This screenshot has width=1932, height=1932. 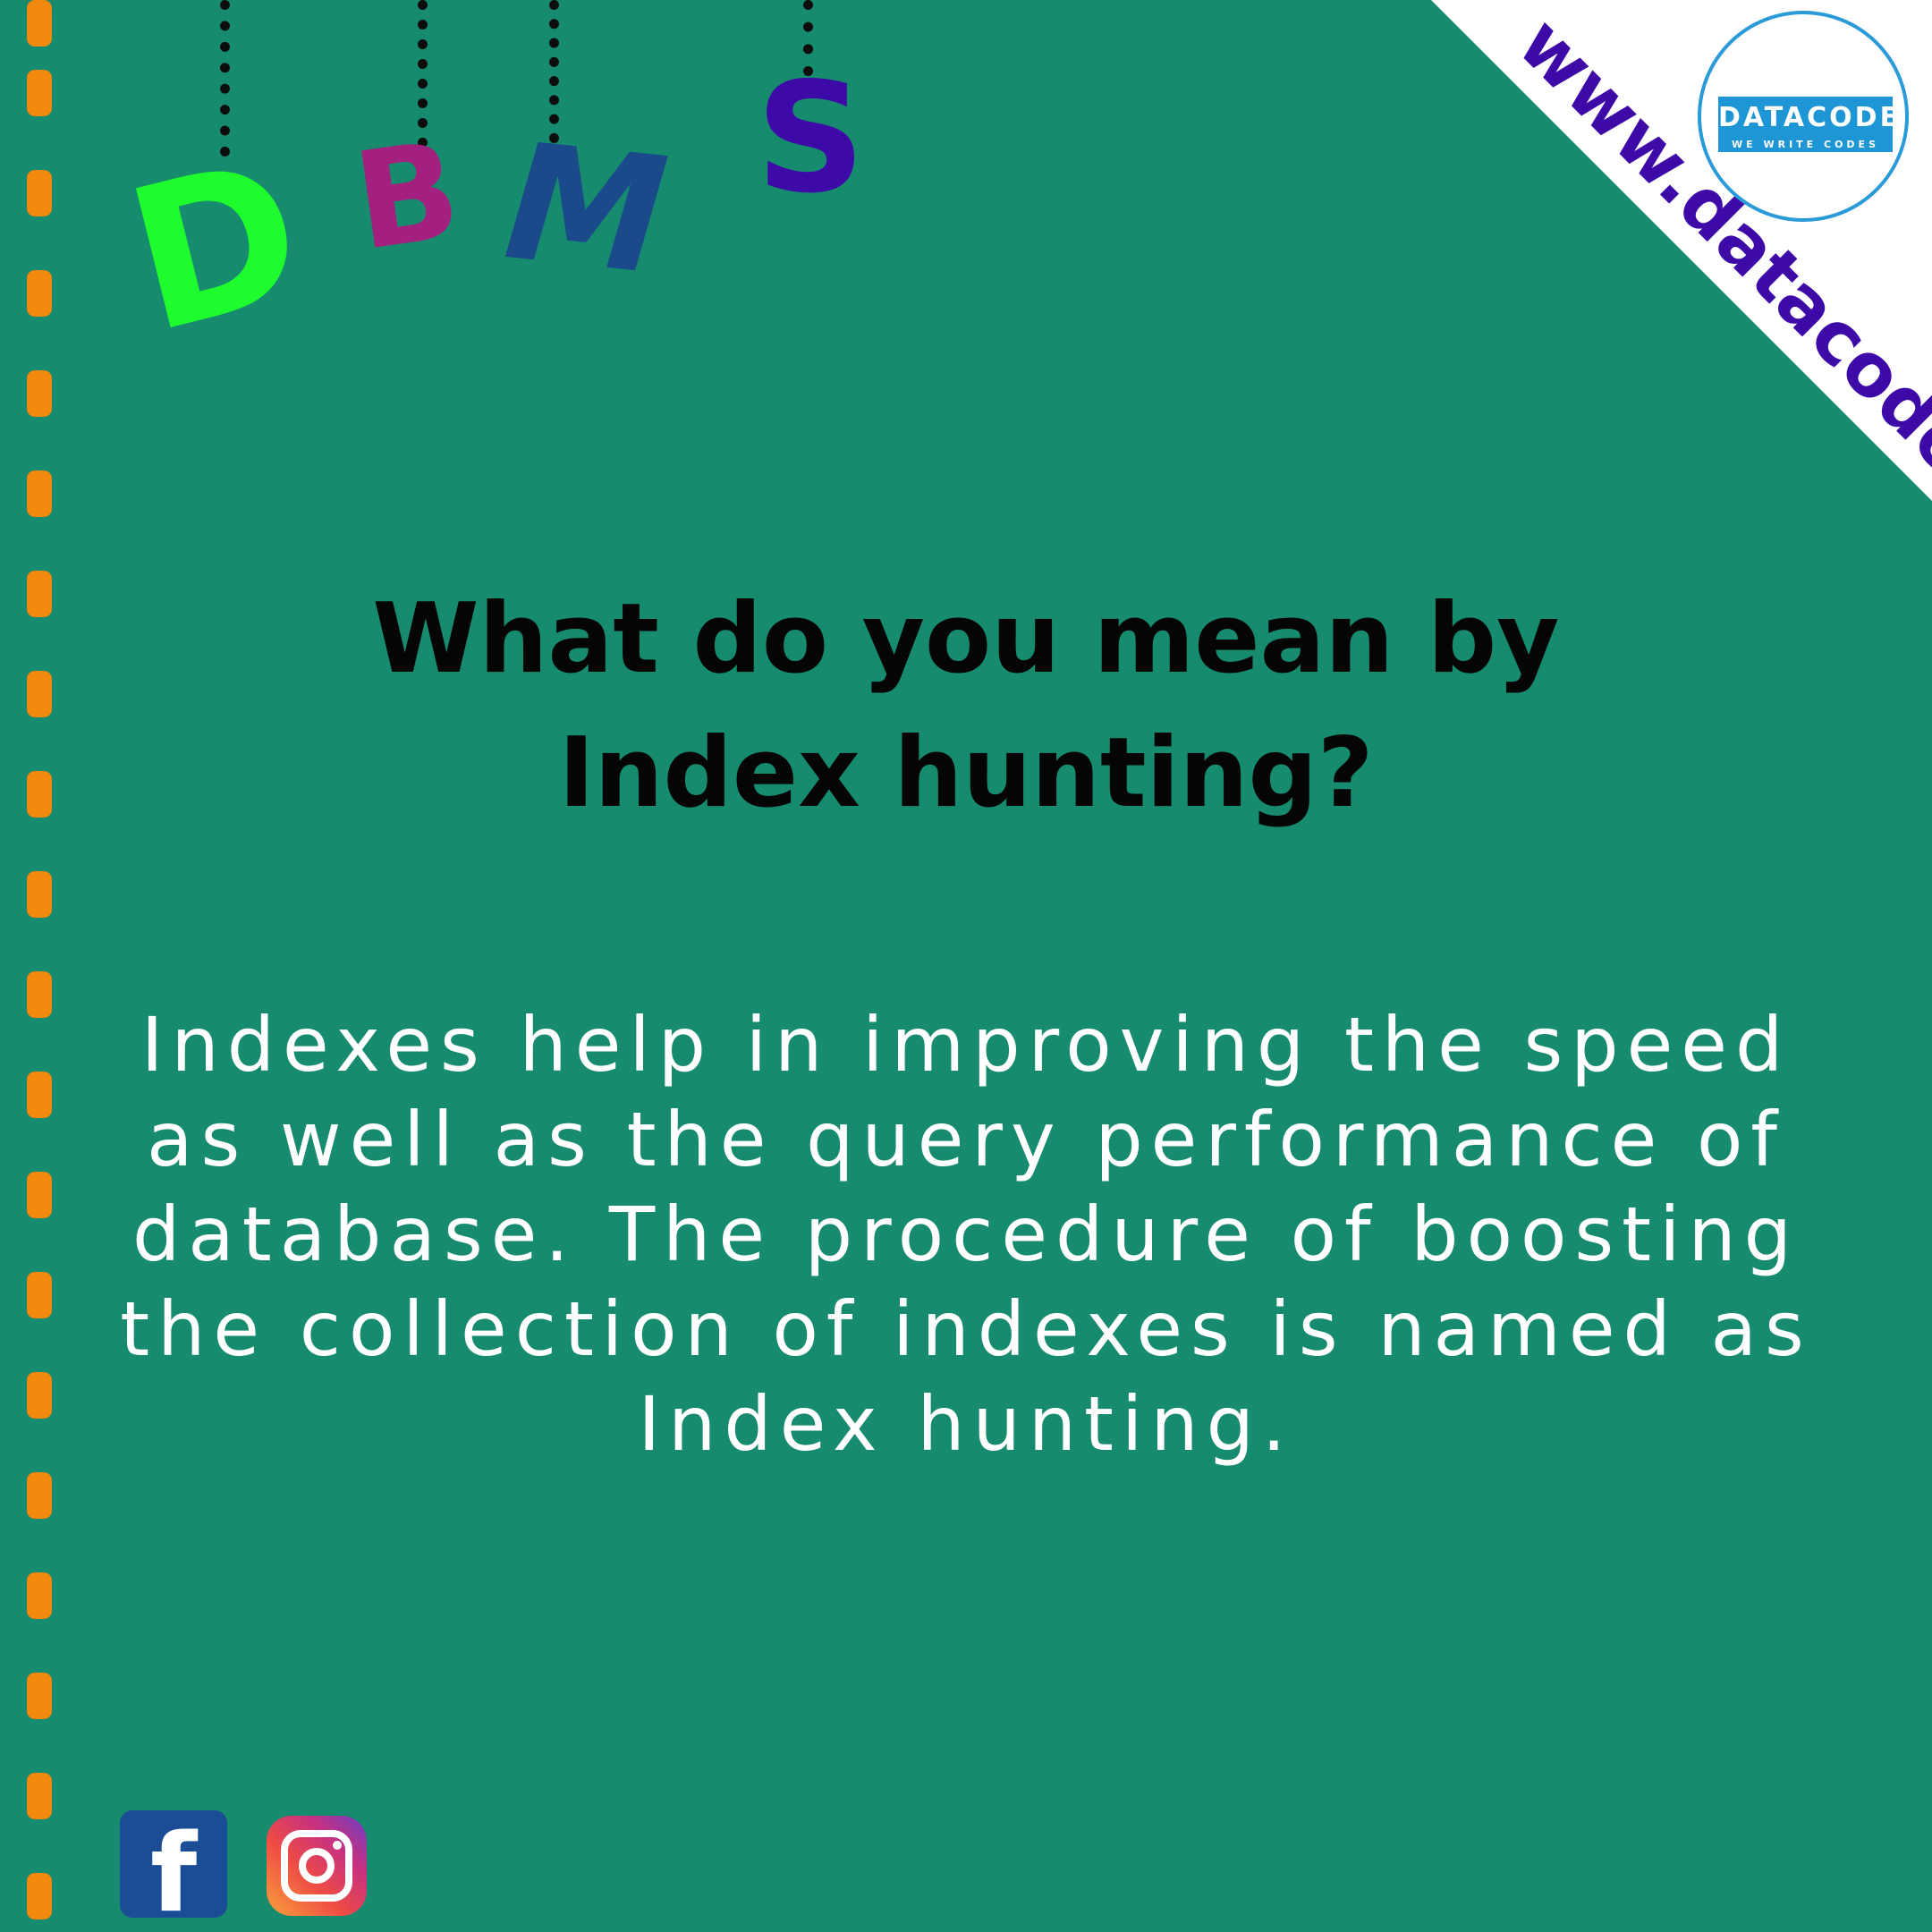 I want to click on hanging-string-m, so click(x=554, y=71).